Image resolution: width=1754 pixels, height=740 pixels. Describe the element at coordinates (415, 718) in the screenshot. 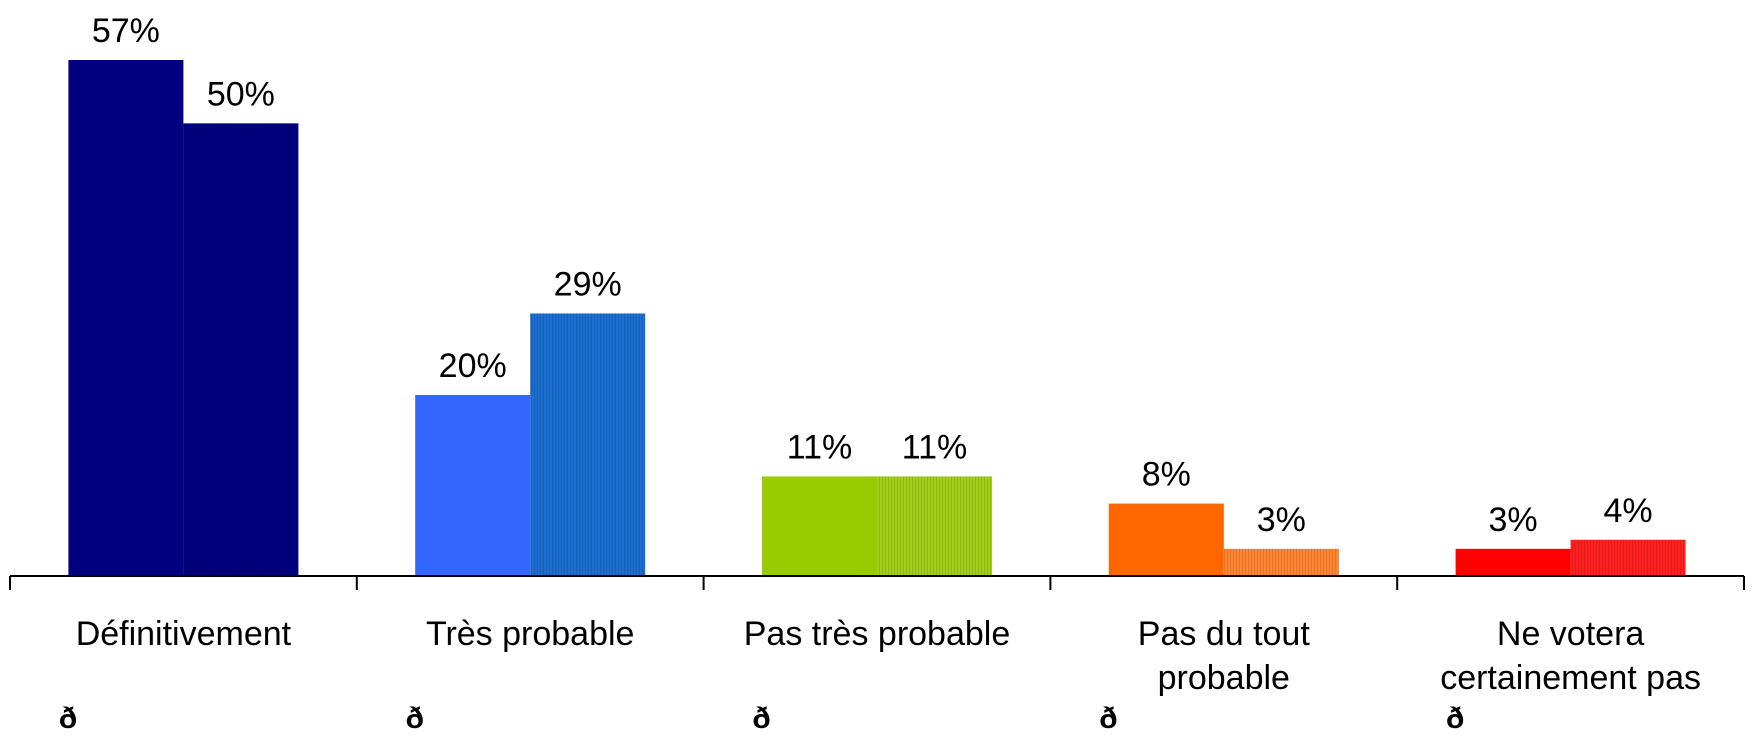

I see `stray-glyph-2: ð` at that location.